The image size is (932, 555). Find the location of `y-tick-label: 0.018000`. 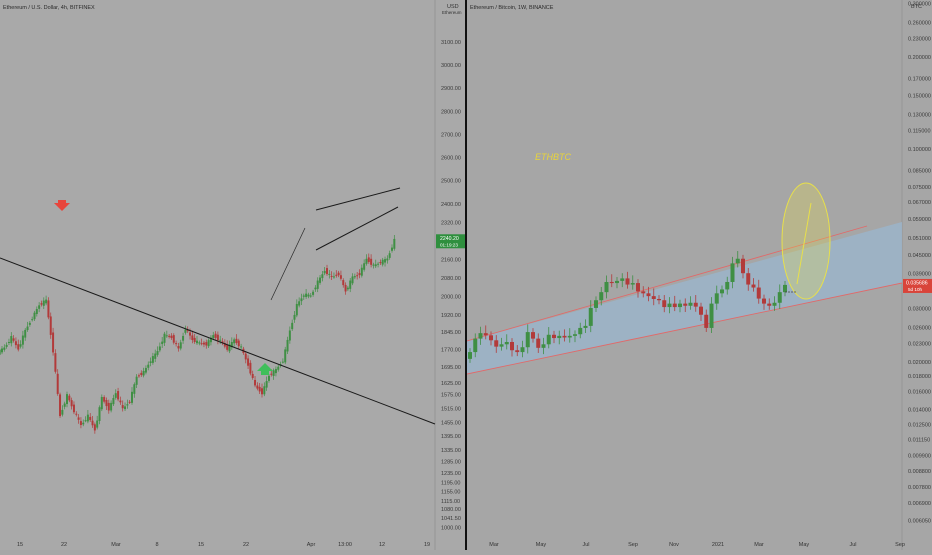

y-tick-label: 0.018000 is located at coordinates (919, 377).